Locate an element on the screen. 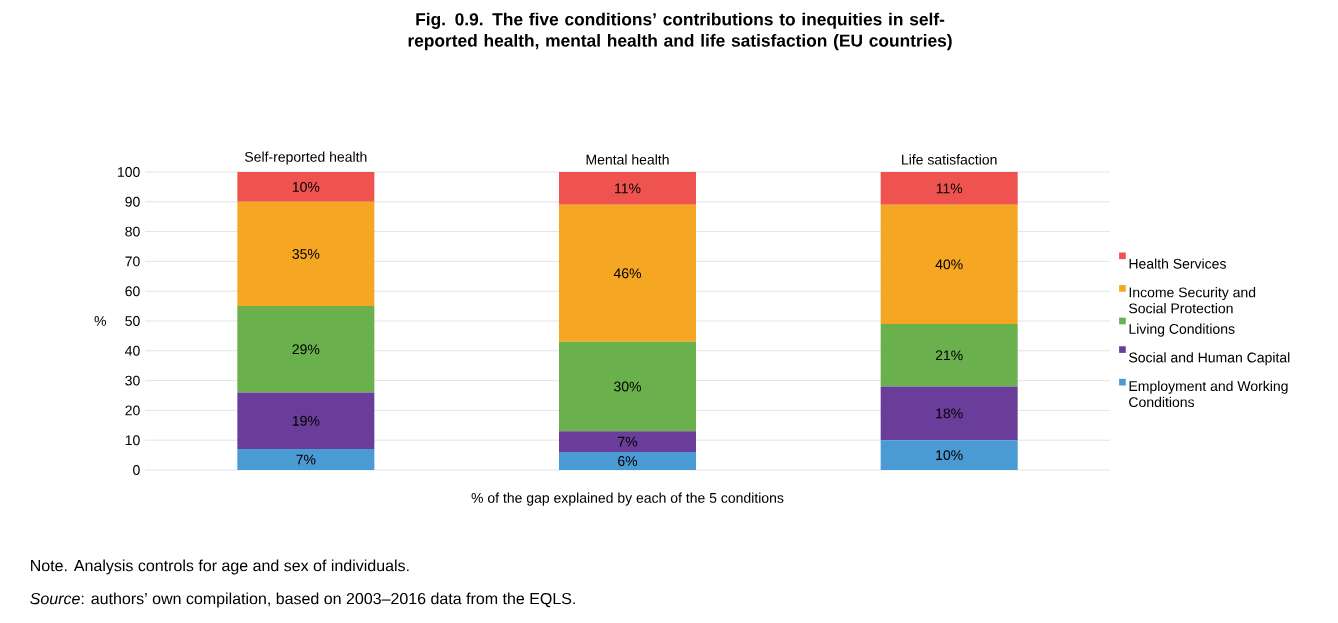 This screenshot has width=1338, height=623. data-label: 29% is located at coordinates (306, 349).